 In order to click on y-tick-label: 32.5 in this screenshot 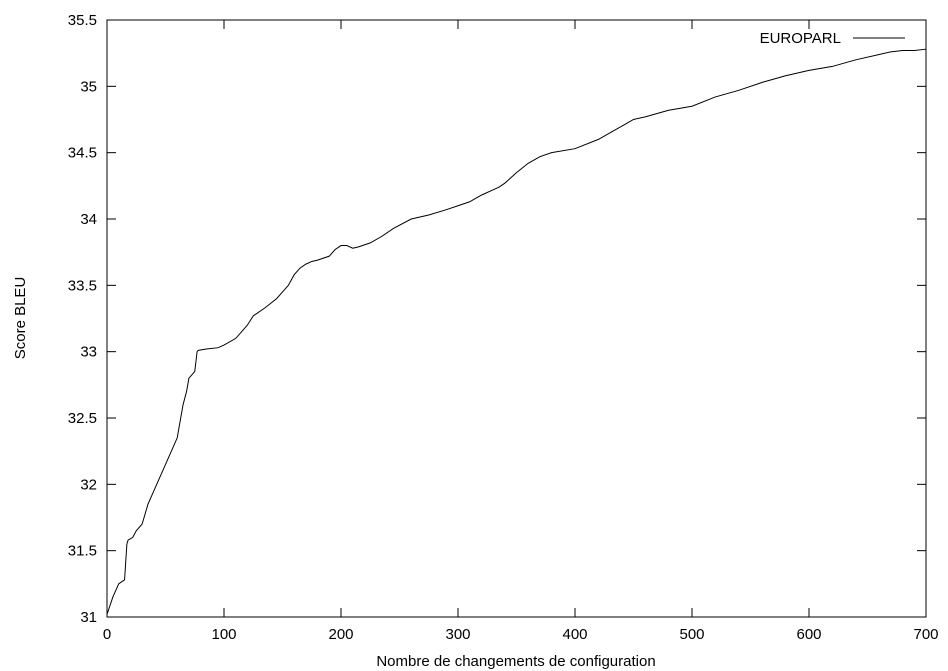, I will do `click(82, 418)`.